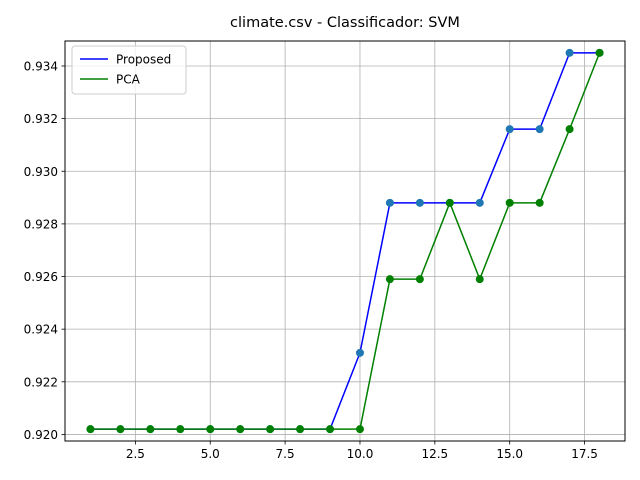 The image size is (640, 480). I want to click on y-tick-label: 0.932, so click(41, 119).